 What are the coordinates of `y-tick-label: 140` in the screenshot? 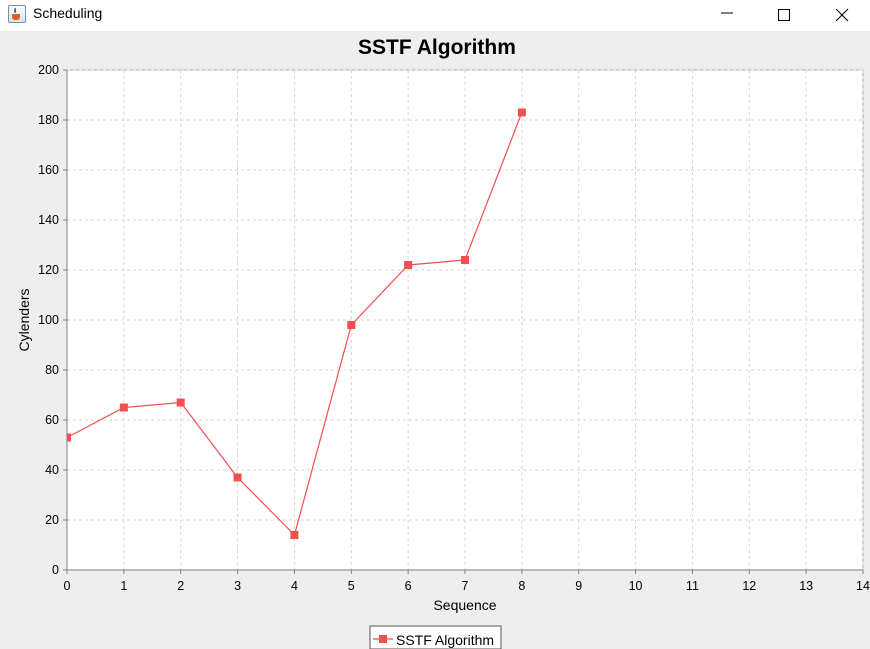 It's located at (48, 220).